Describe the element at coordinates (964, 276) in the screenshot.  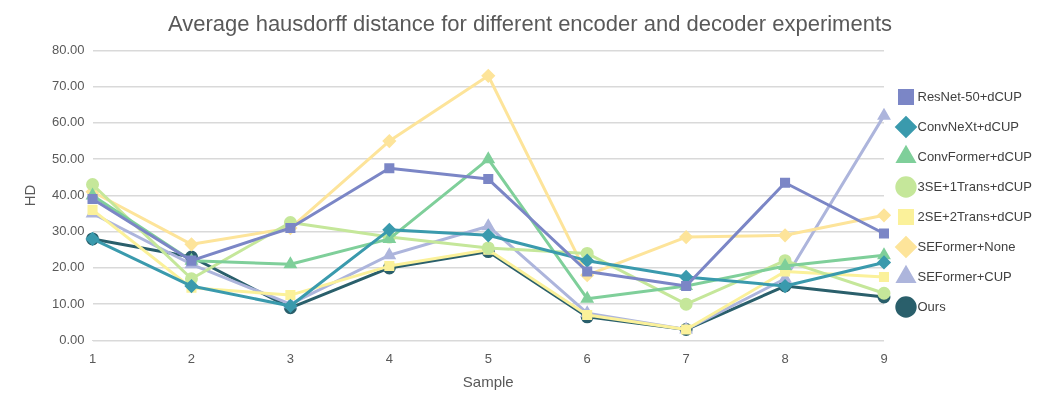
I see `legend-label: SEFormer+CUP` at that location.